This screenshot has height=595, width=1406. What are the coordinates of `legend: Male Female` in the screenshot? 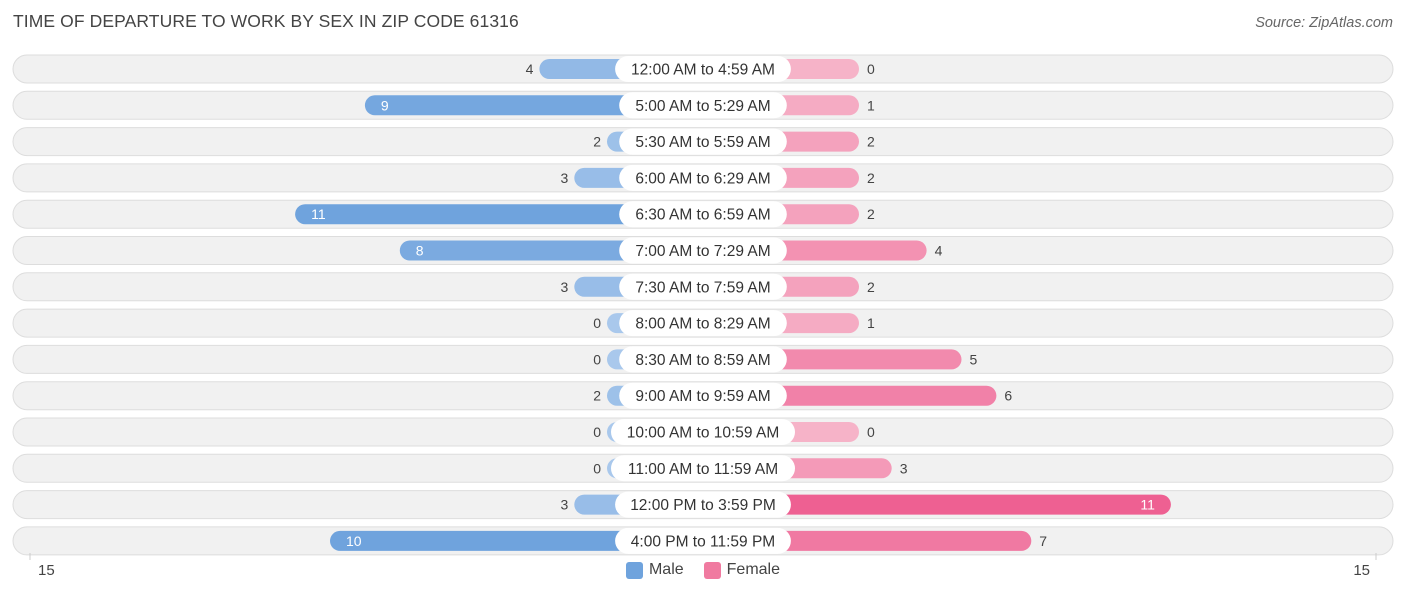 It's located at (703, 570).